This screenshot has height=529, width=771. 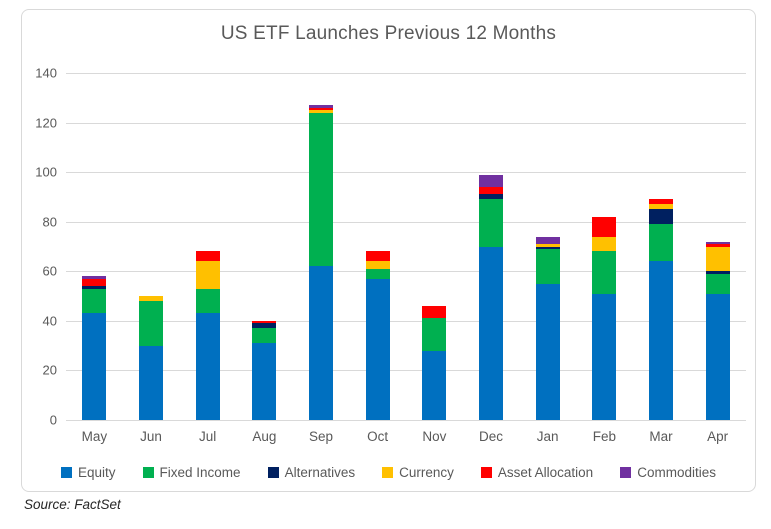 What do you see at coordinates (46, 172) in the screenshot?
I see `y-axis-tick-label: 100` at bounding box center [46, 172].